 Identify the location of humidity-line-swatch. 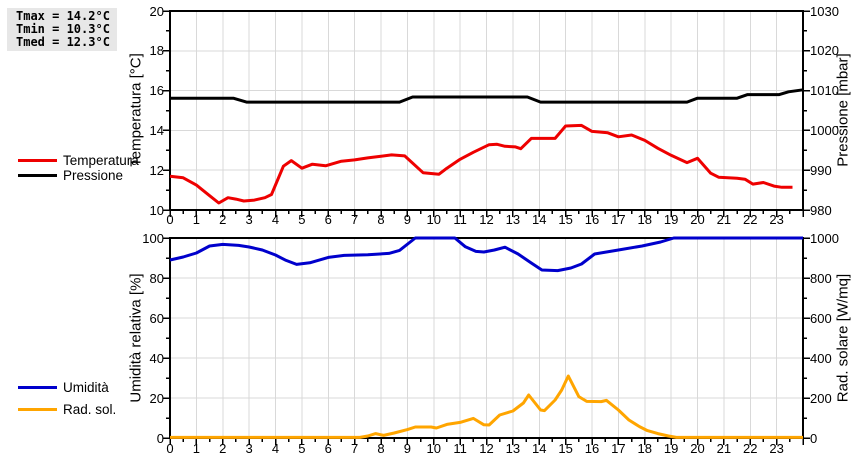
(37, 387).